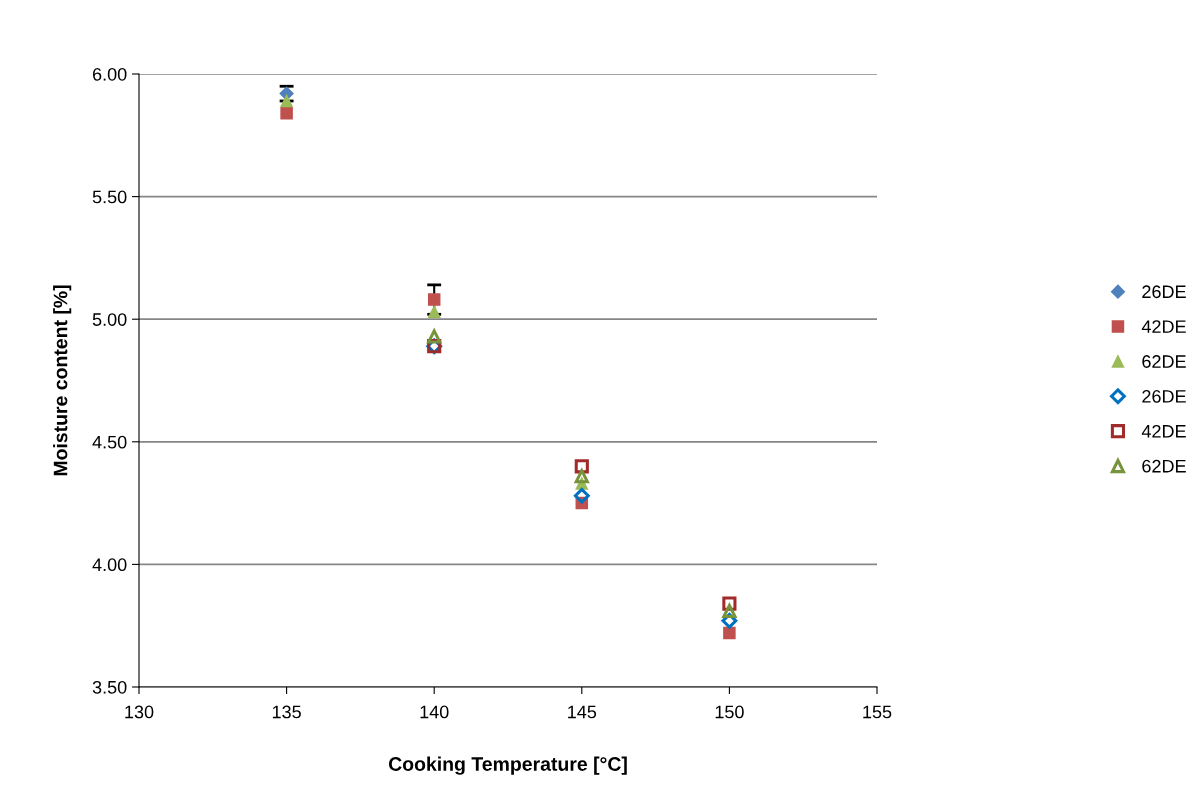  I want to click on x-tick-label: 150, so click(729, 712).